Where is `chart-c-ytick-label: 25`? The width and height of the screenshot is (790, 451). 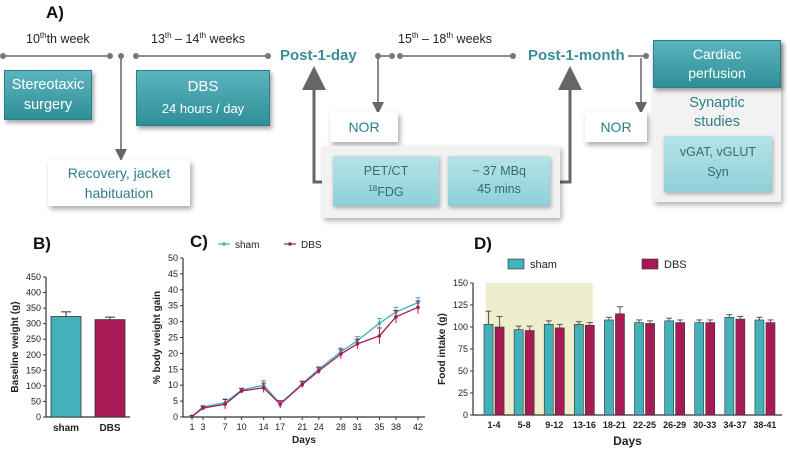
chart-c-ytick-label: 25 is located at coordinates (173, 338).